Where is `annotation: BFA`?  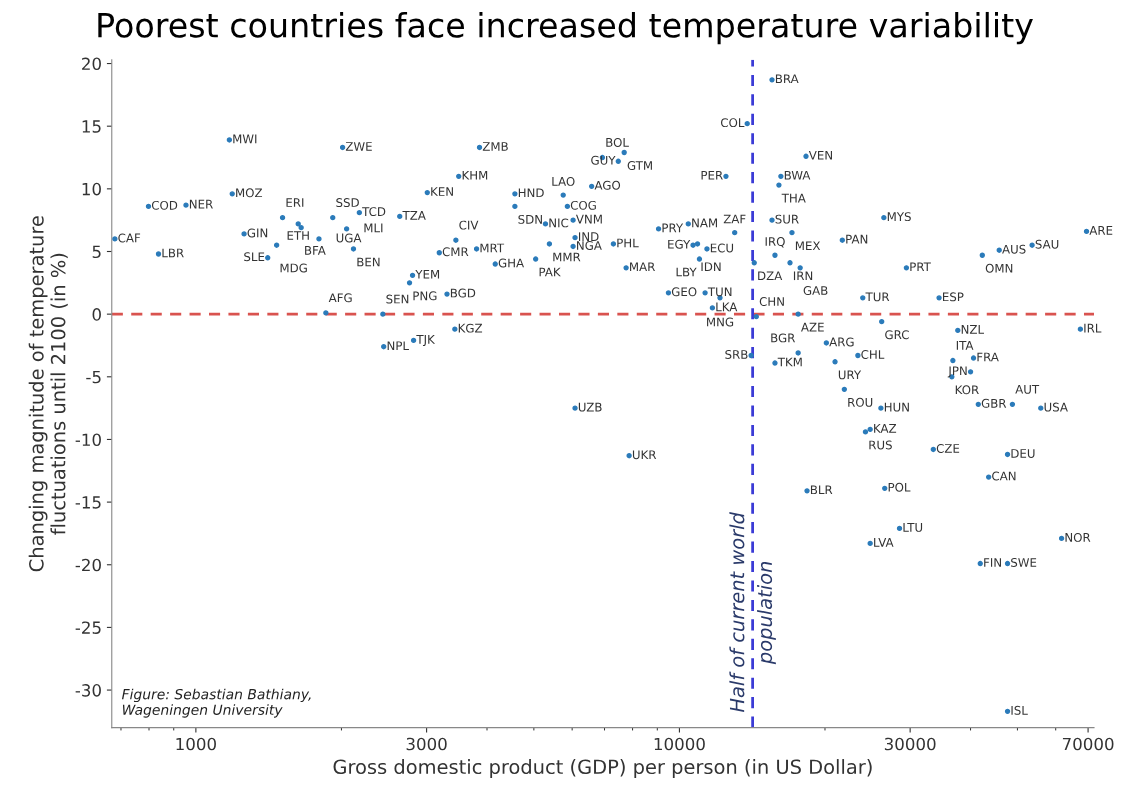
annotation: BFA is located at coordinates (315, 250).